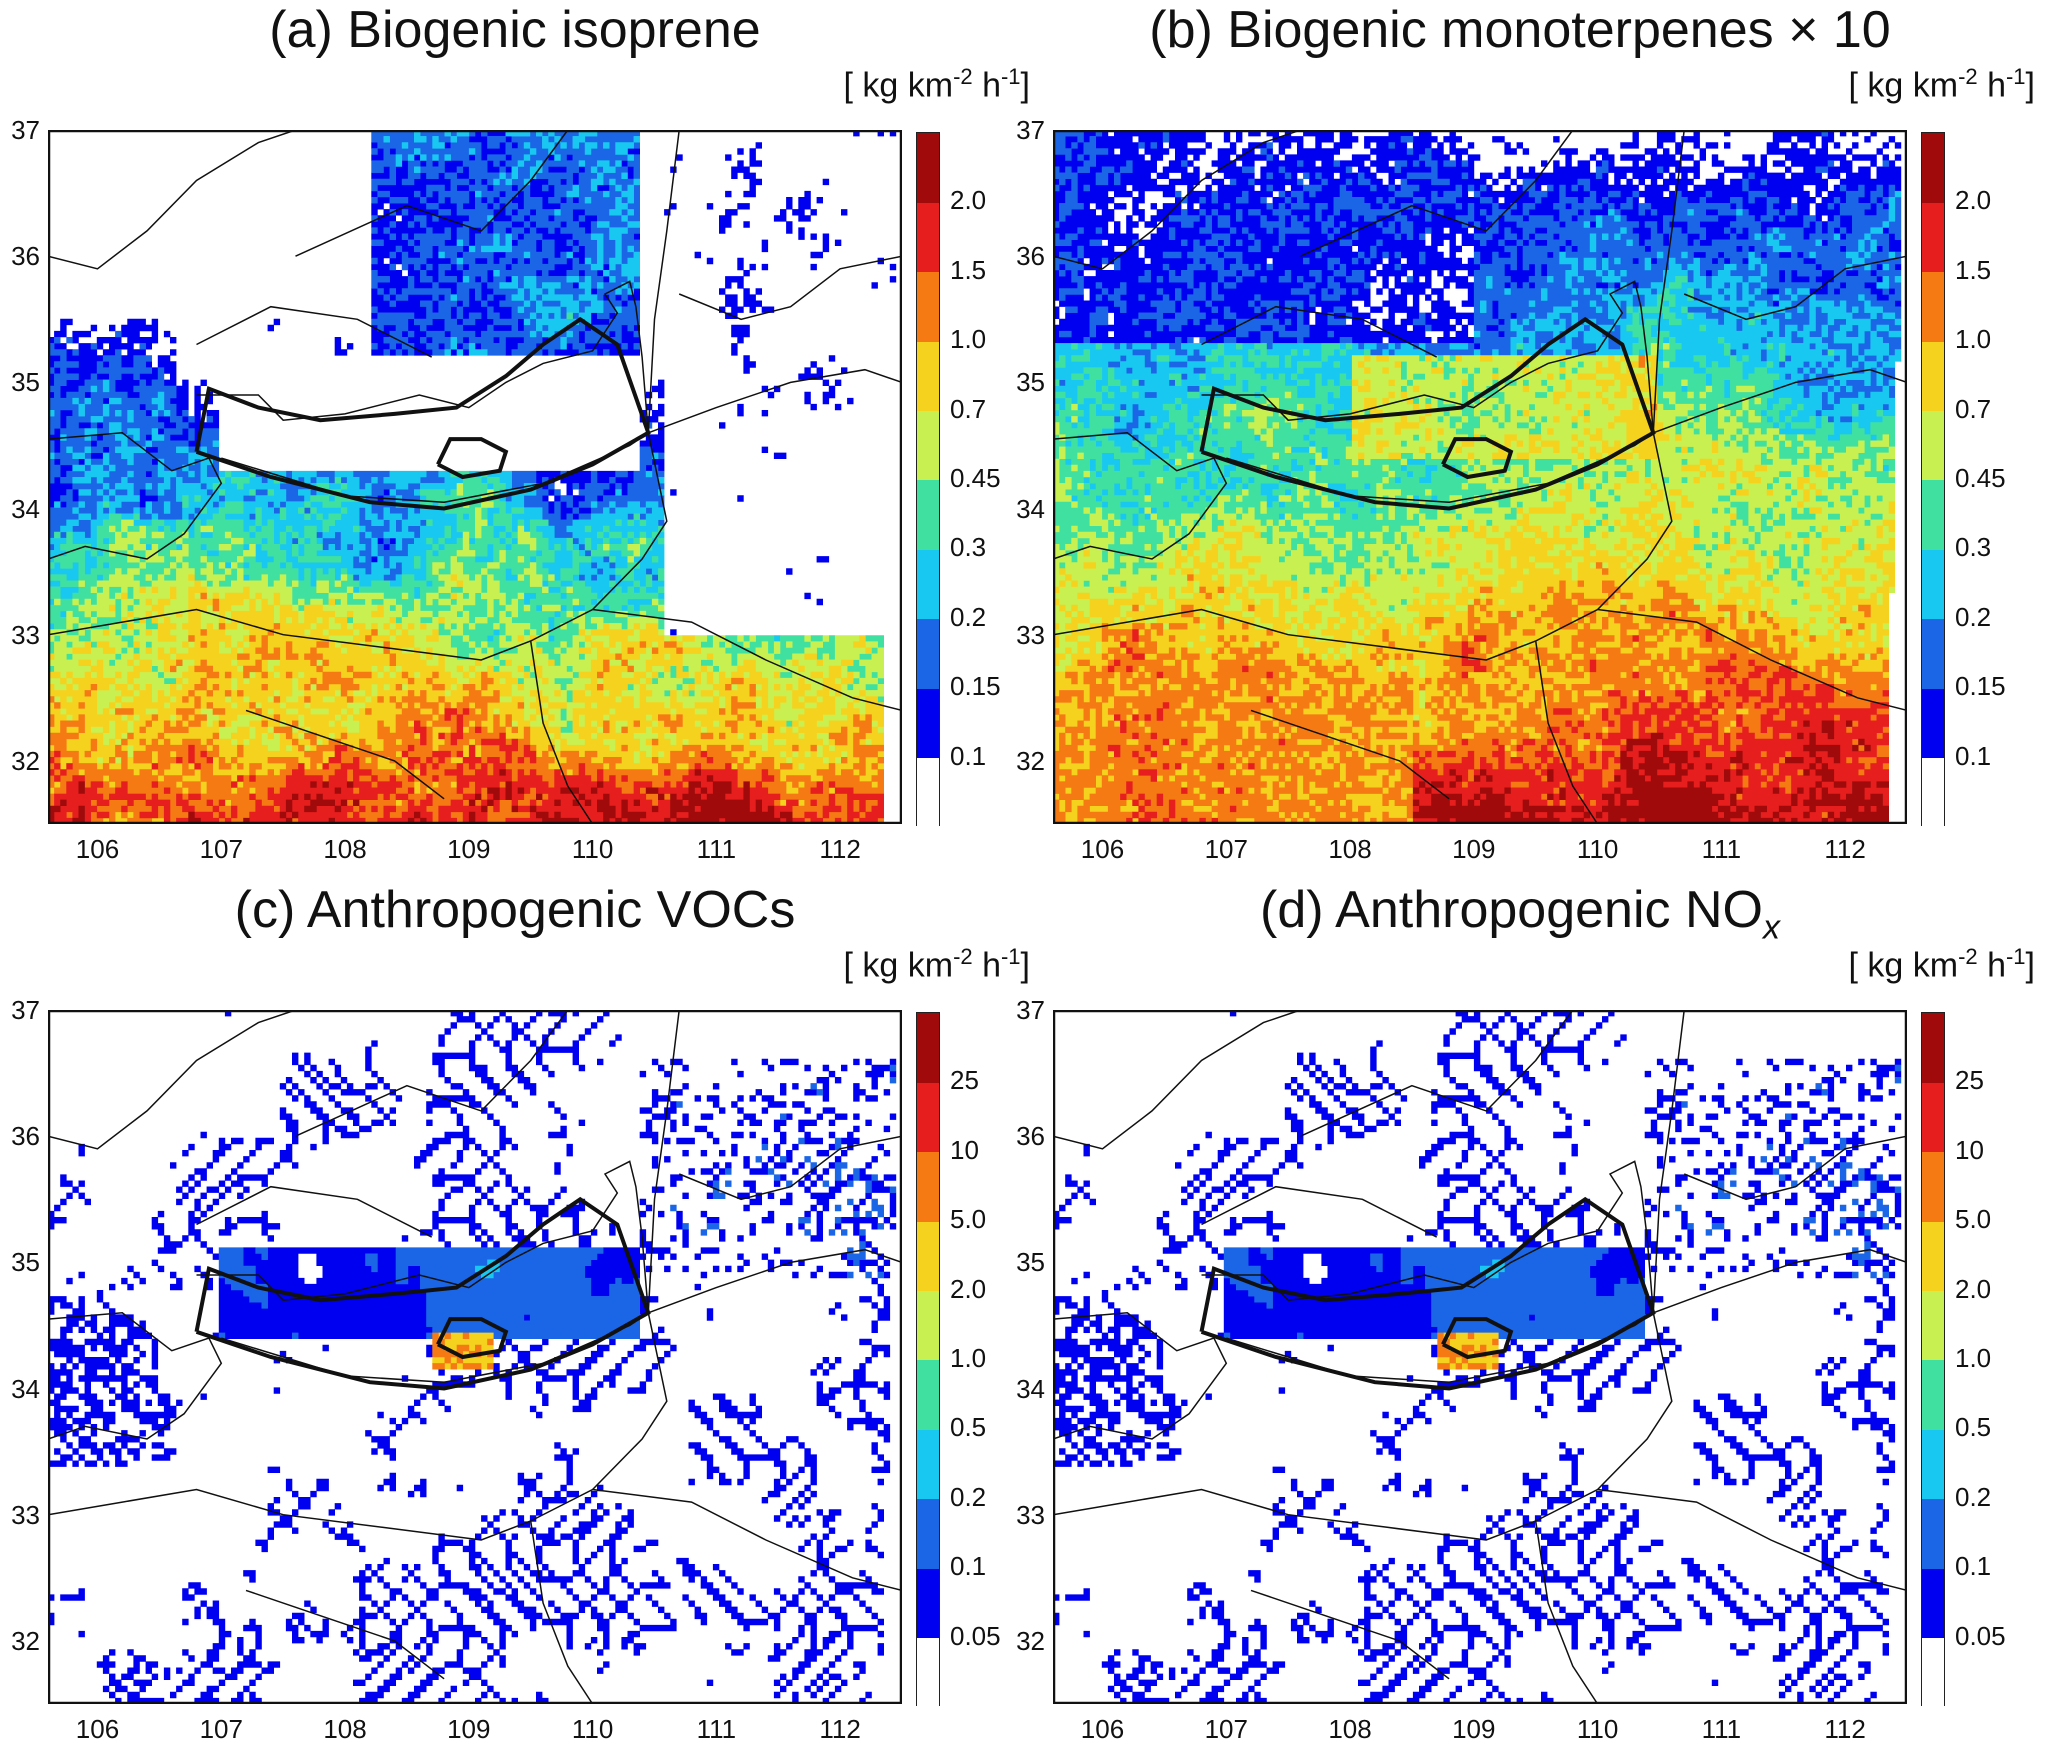 This screenshot has height=1759, width=2067. What do you see at coordinates (968, 616) in the screenshot?
I see `colorbar-label: 0.2` at bounding box center [968, 616].